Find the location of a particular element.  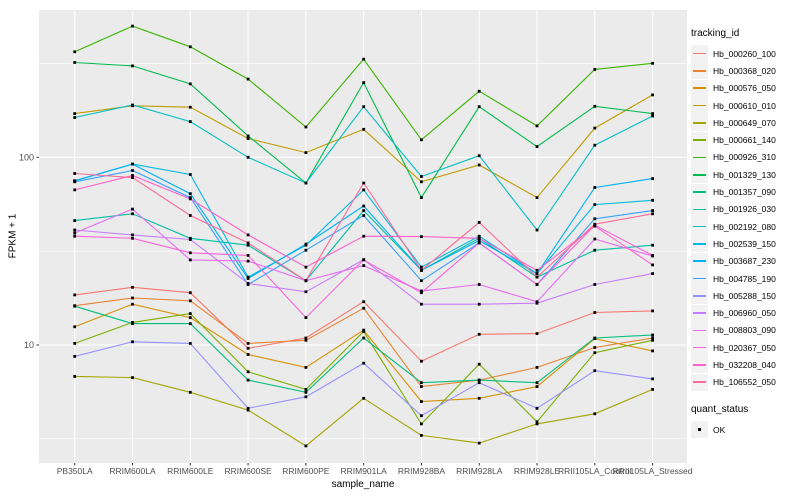

legend-item-label: Hb_002539_150 is located at coordinates (744, 243).